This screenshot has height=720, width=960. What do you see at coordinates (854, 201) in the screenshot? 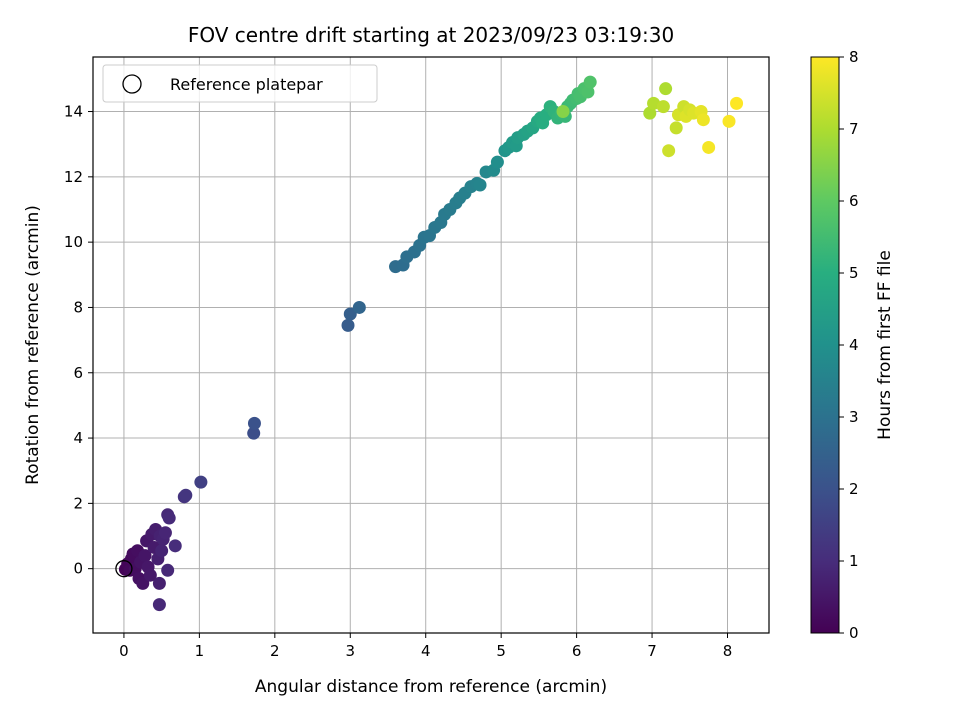
I see `colorbar-tick-label: 6` at bounding box center [854, 201].